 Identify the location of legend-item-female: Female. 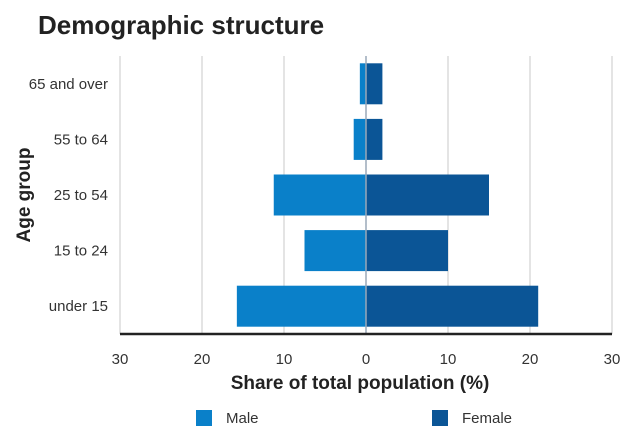
(472, 418).